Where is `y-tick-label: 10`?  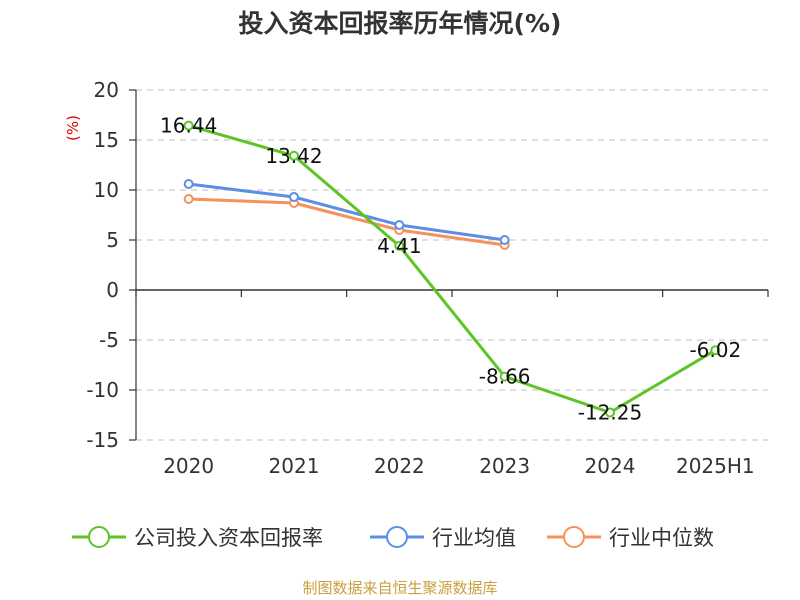
y-tick-label: 10 is located at coordinates (106, 190).